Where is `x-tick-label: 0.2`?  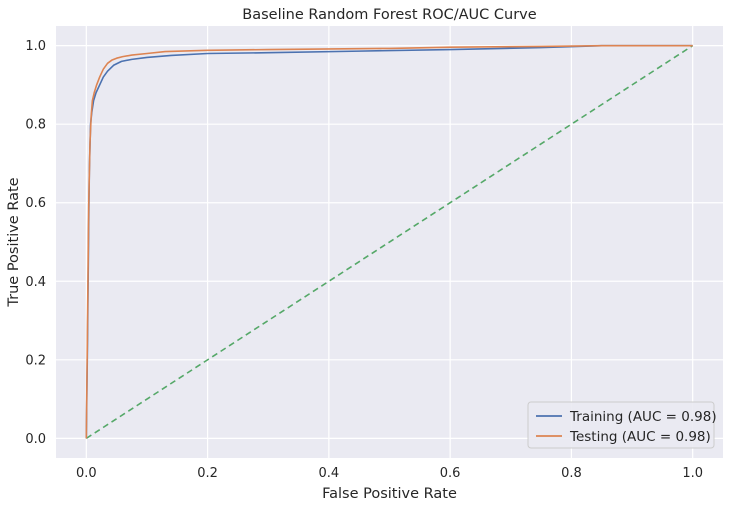
x-tick-label: 0.2 is located at coordinates (207, 473).